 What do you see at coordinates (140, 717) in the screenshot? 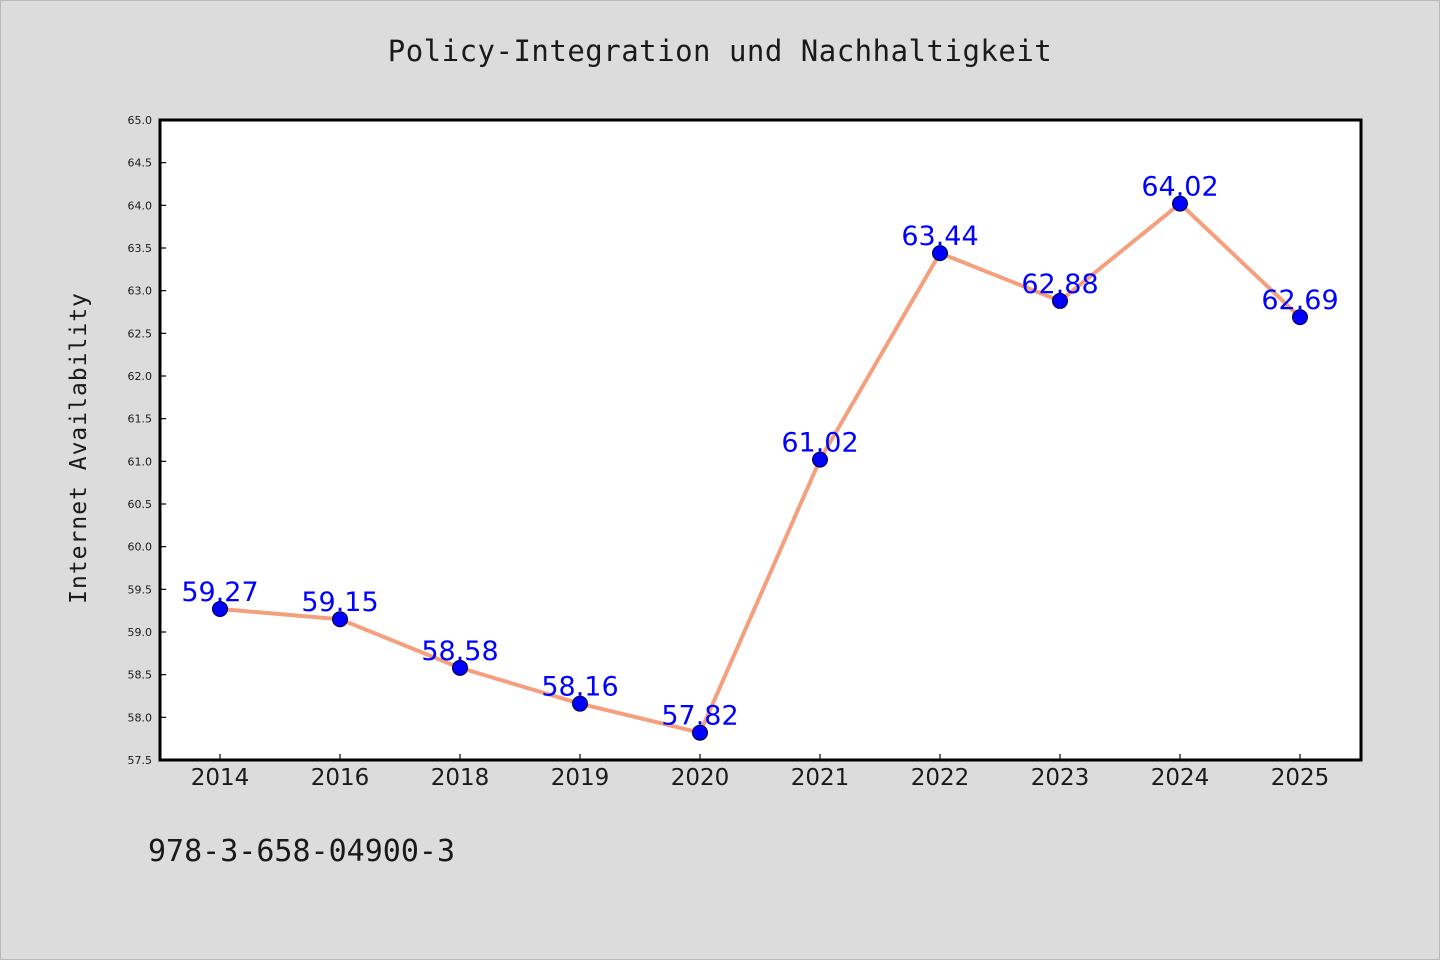
I see `y-tick-label: 58.0` at bounding box center [140, 717].